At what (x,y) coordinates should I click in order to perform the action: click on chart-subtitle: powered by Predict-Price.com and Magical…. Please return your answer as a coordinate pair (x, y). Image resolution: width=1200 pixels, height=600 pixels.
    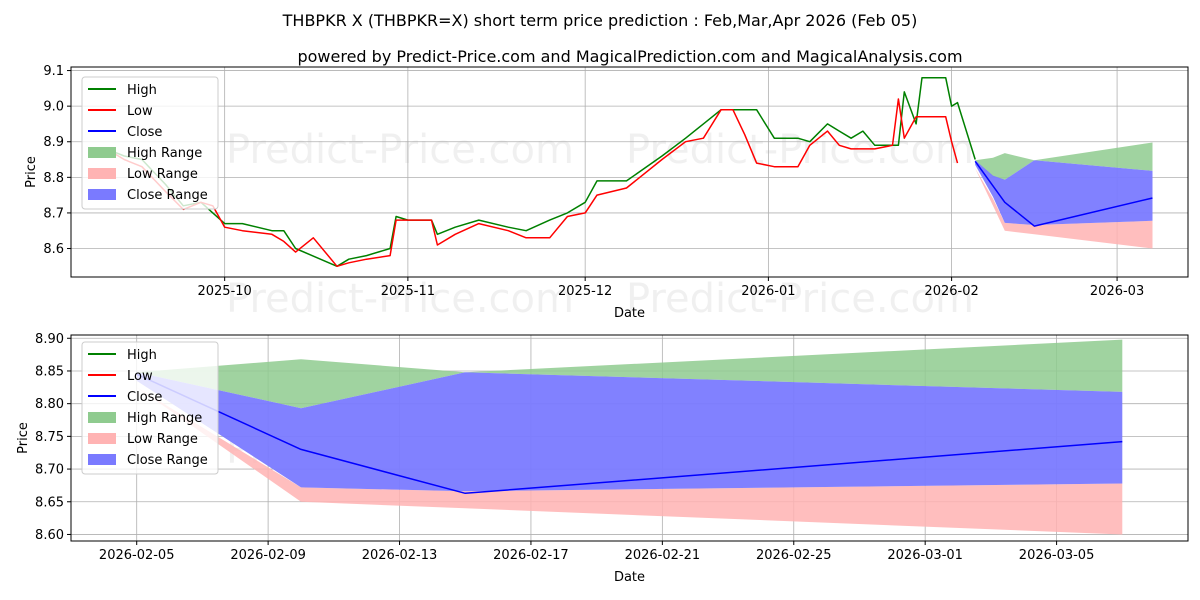
    Looking at the image, I should click on (629, 56).